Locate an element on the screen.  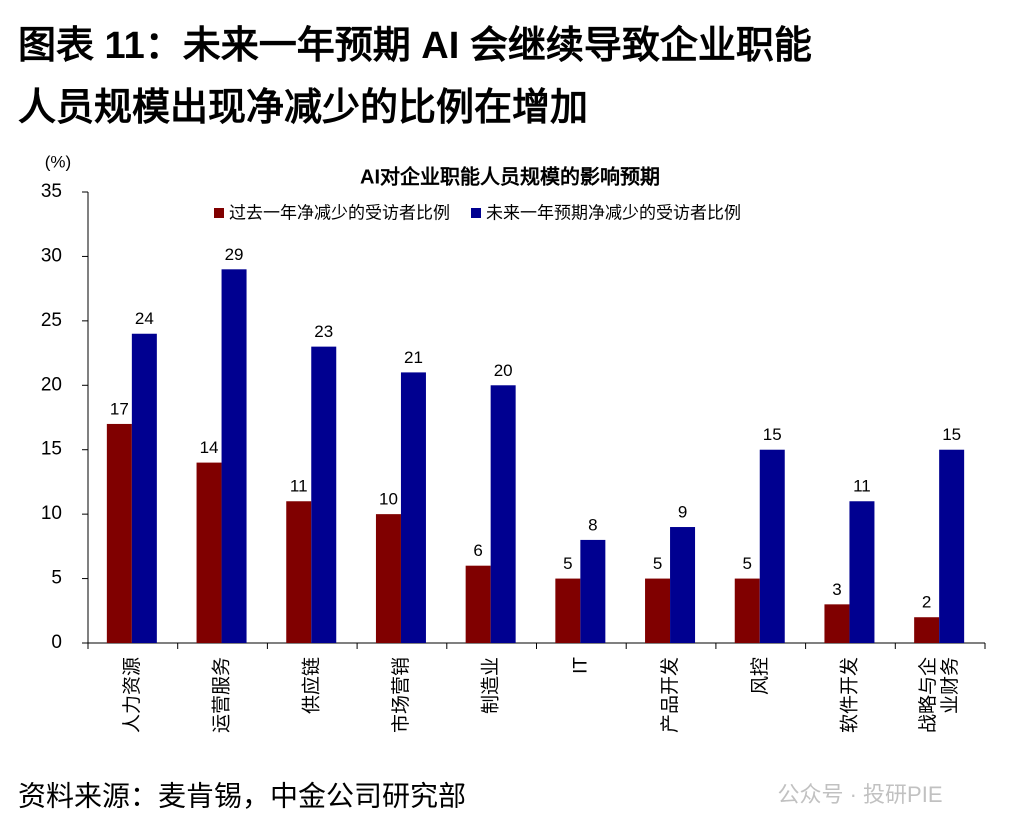
y-unit: (%) is located at coordinates (58, 161).